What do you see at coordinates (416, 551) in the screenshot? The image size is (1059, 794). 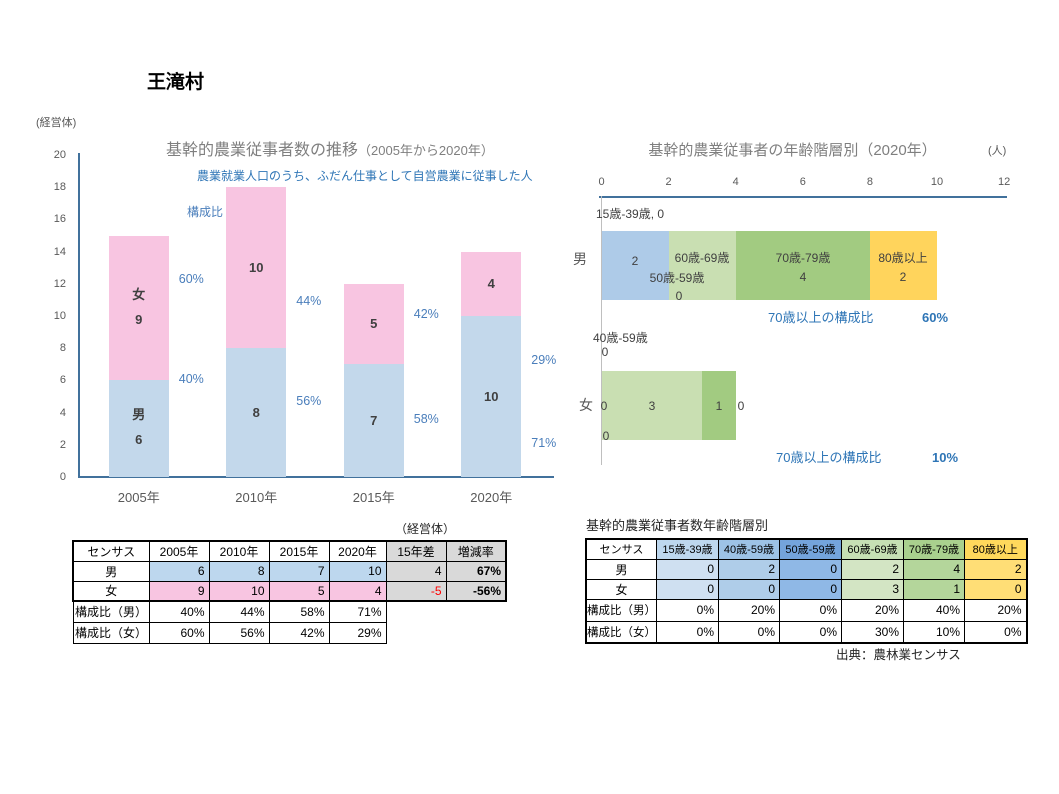 I see `table-header-cell: 15年差` at bounding box center [416, 551].